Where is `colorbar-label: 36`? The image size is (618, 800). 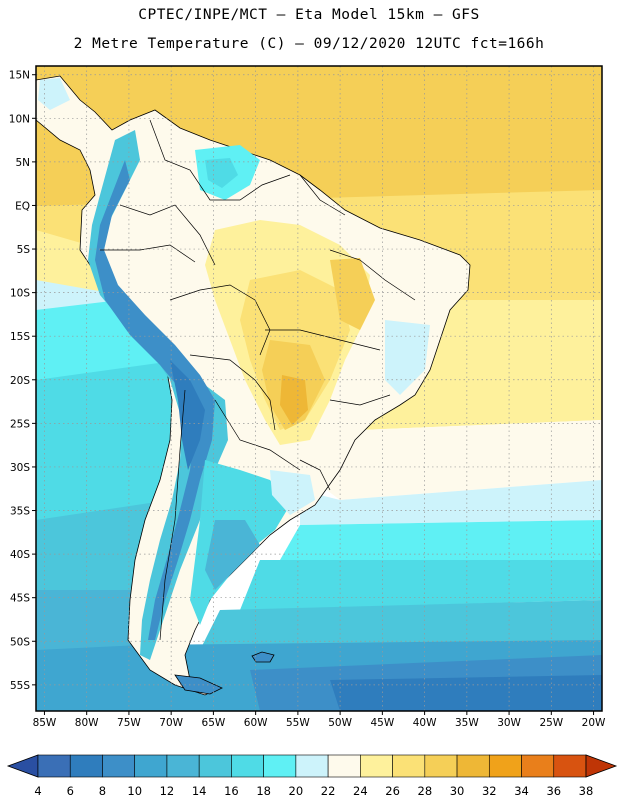
colorbar-label: 36 is located at coordinates (553, 791).